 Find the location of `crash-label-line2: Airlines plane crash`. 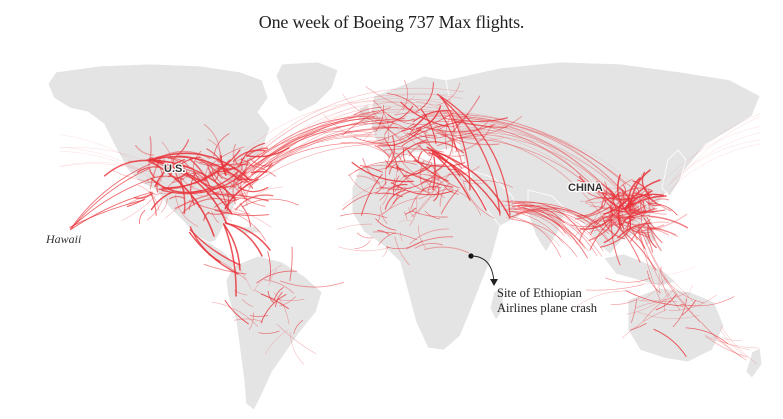

crash-label-line2: Airlines plane crash is located at coordinates (547, 308).